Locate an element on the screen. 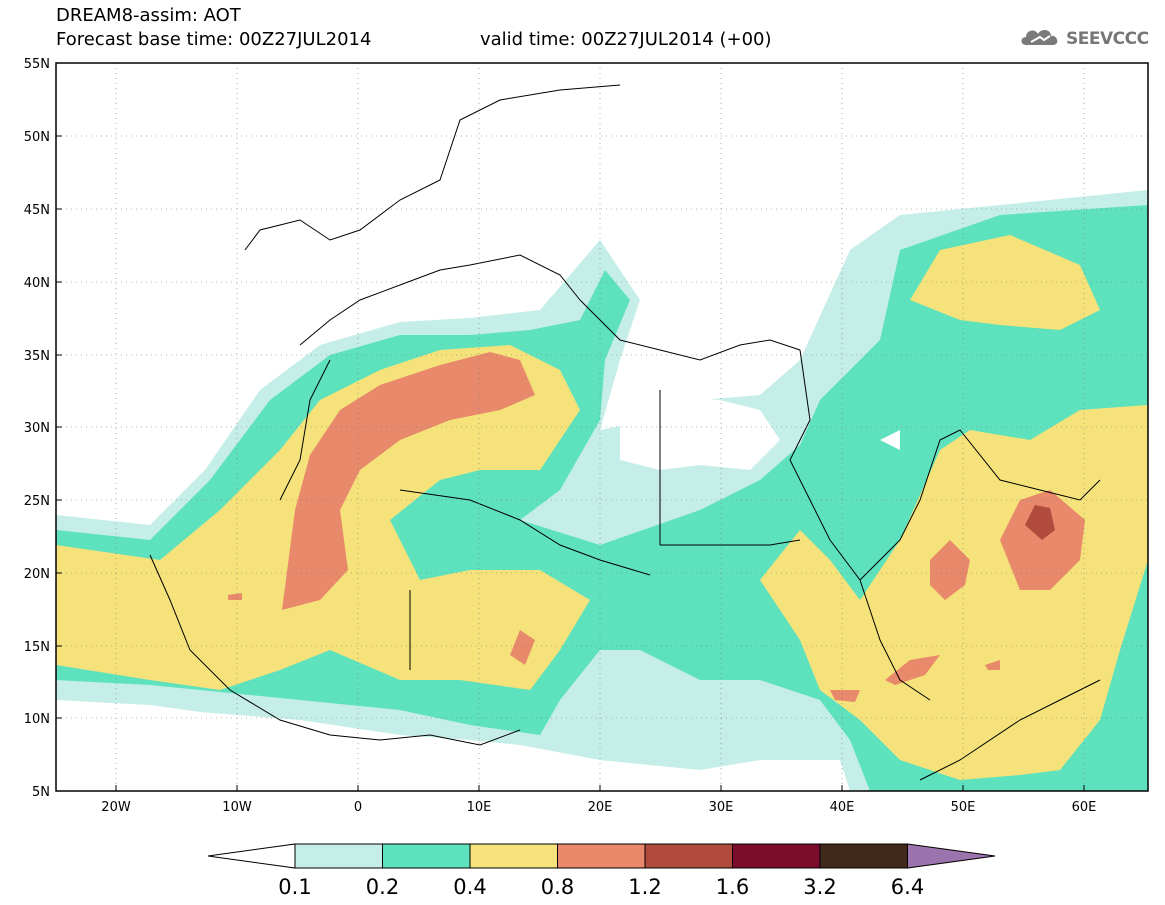  lon-label: 40E is located at coordinates (842, 807).